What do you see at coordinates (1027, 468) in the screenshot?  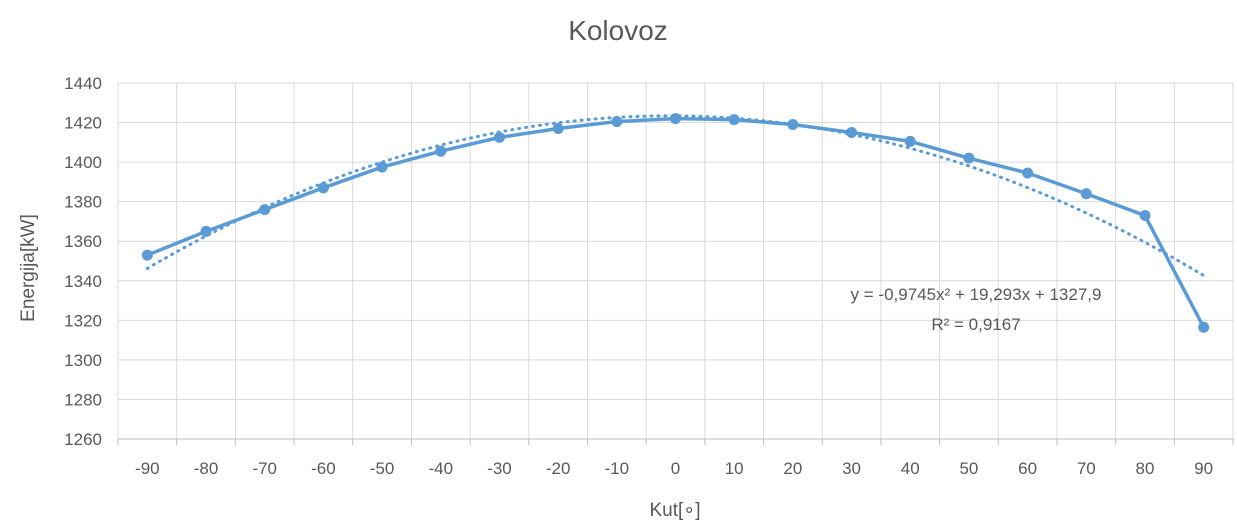 I see `x-tick-label: 60` at bounding box center [1027, 468].